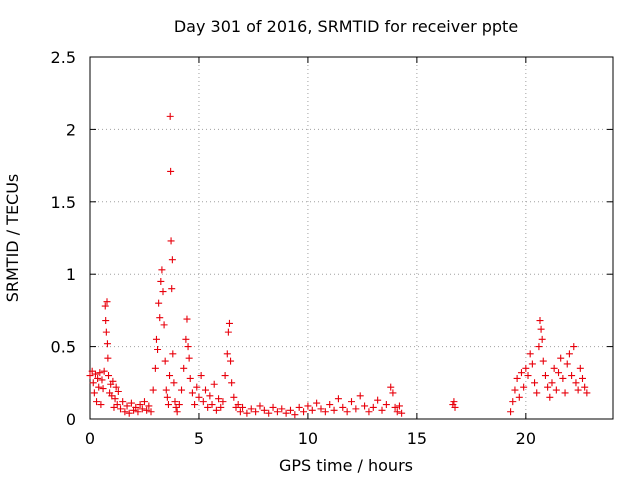  I want to click on x-axis-label: GPS time / hours, so click(346, 465).